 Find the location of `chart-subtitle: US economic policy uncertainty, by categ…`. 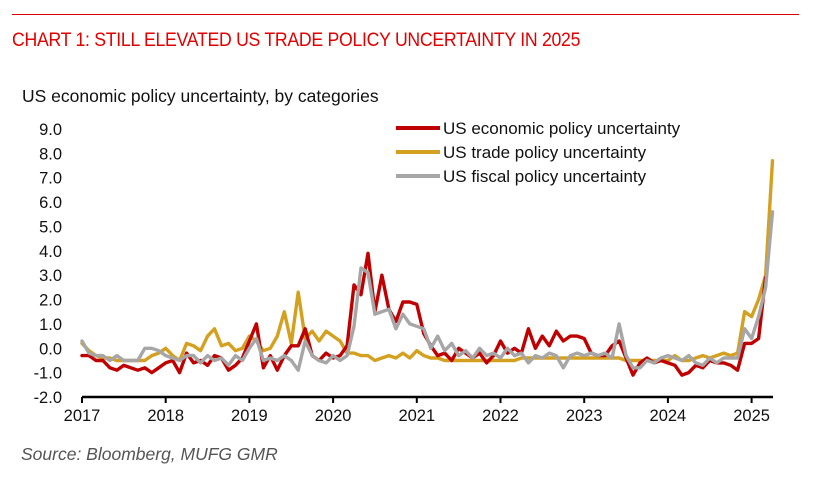

chart-subtitle: US economic policy uncertainty, by categ… is located at coordinates (200, 96).